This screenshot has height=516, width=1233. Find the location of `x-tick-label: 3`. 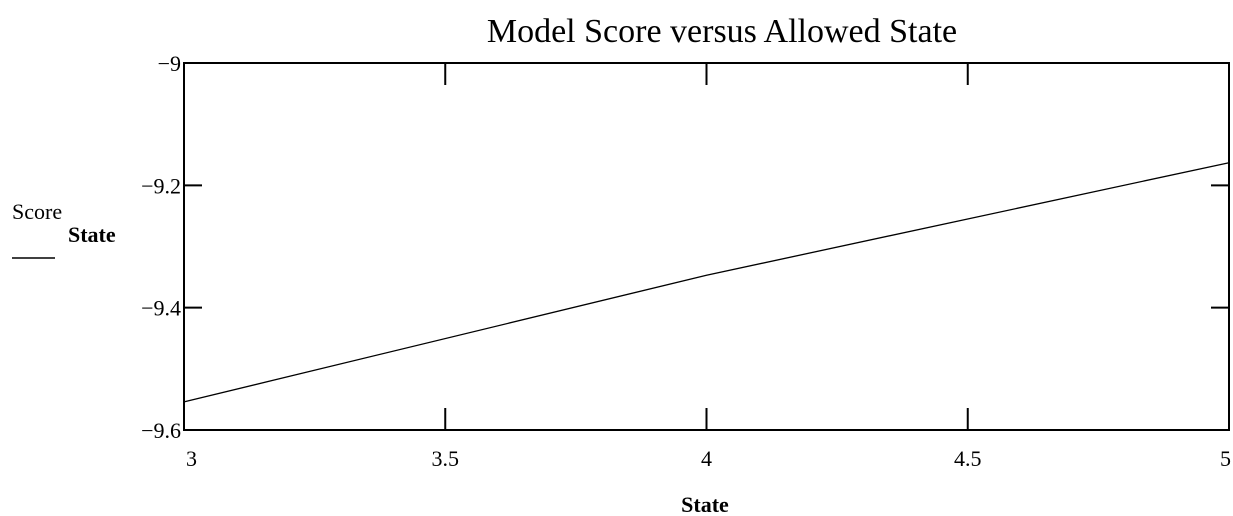

x-tick-label: 3 is located at coordinates (191, 458).